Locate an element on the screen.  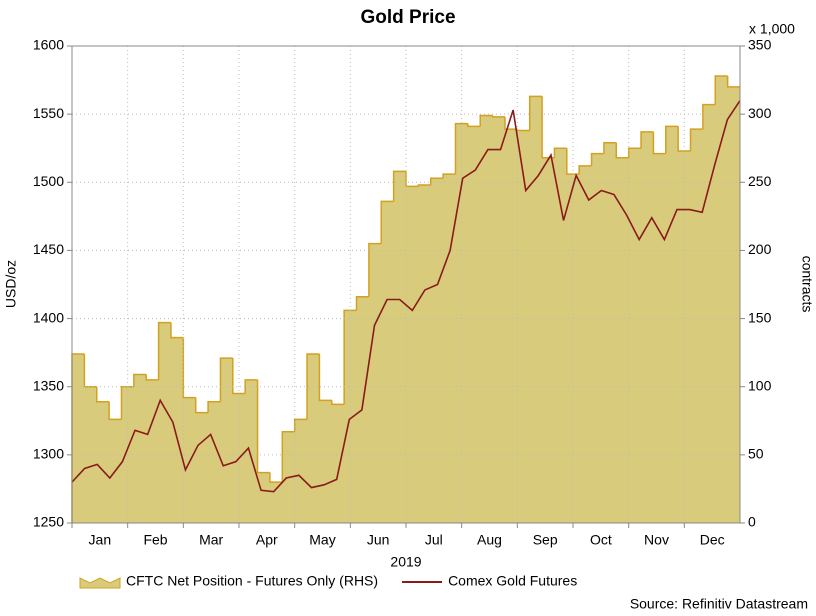
y-tick-label: 1350 is located at coordinates (48, 385).